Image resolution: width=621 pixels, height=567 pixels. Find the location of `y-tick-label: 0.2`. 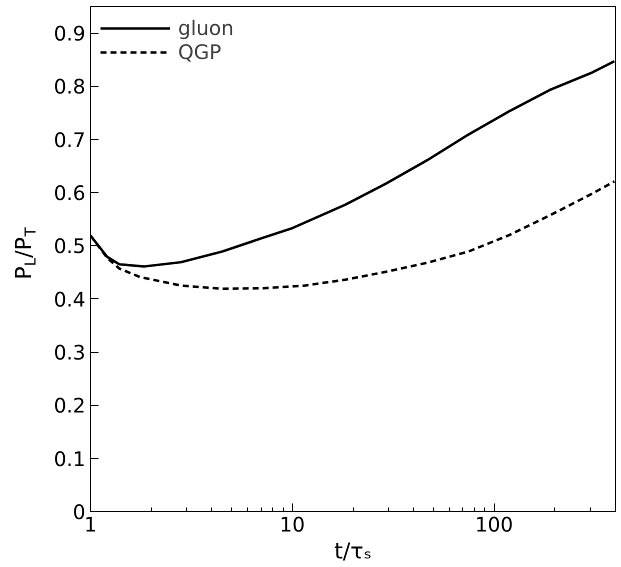

y-tick-label: 0.2 is located at coordinates (70, 406).